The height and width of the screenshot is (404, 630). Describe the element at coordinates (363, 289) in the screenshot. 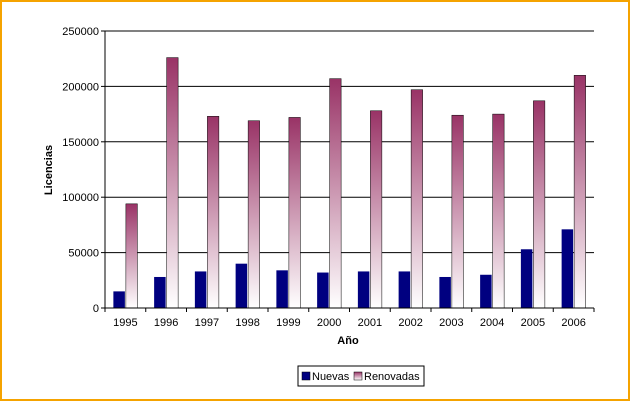

I see `bar-nuevas-2001` at that location.